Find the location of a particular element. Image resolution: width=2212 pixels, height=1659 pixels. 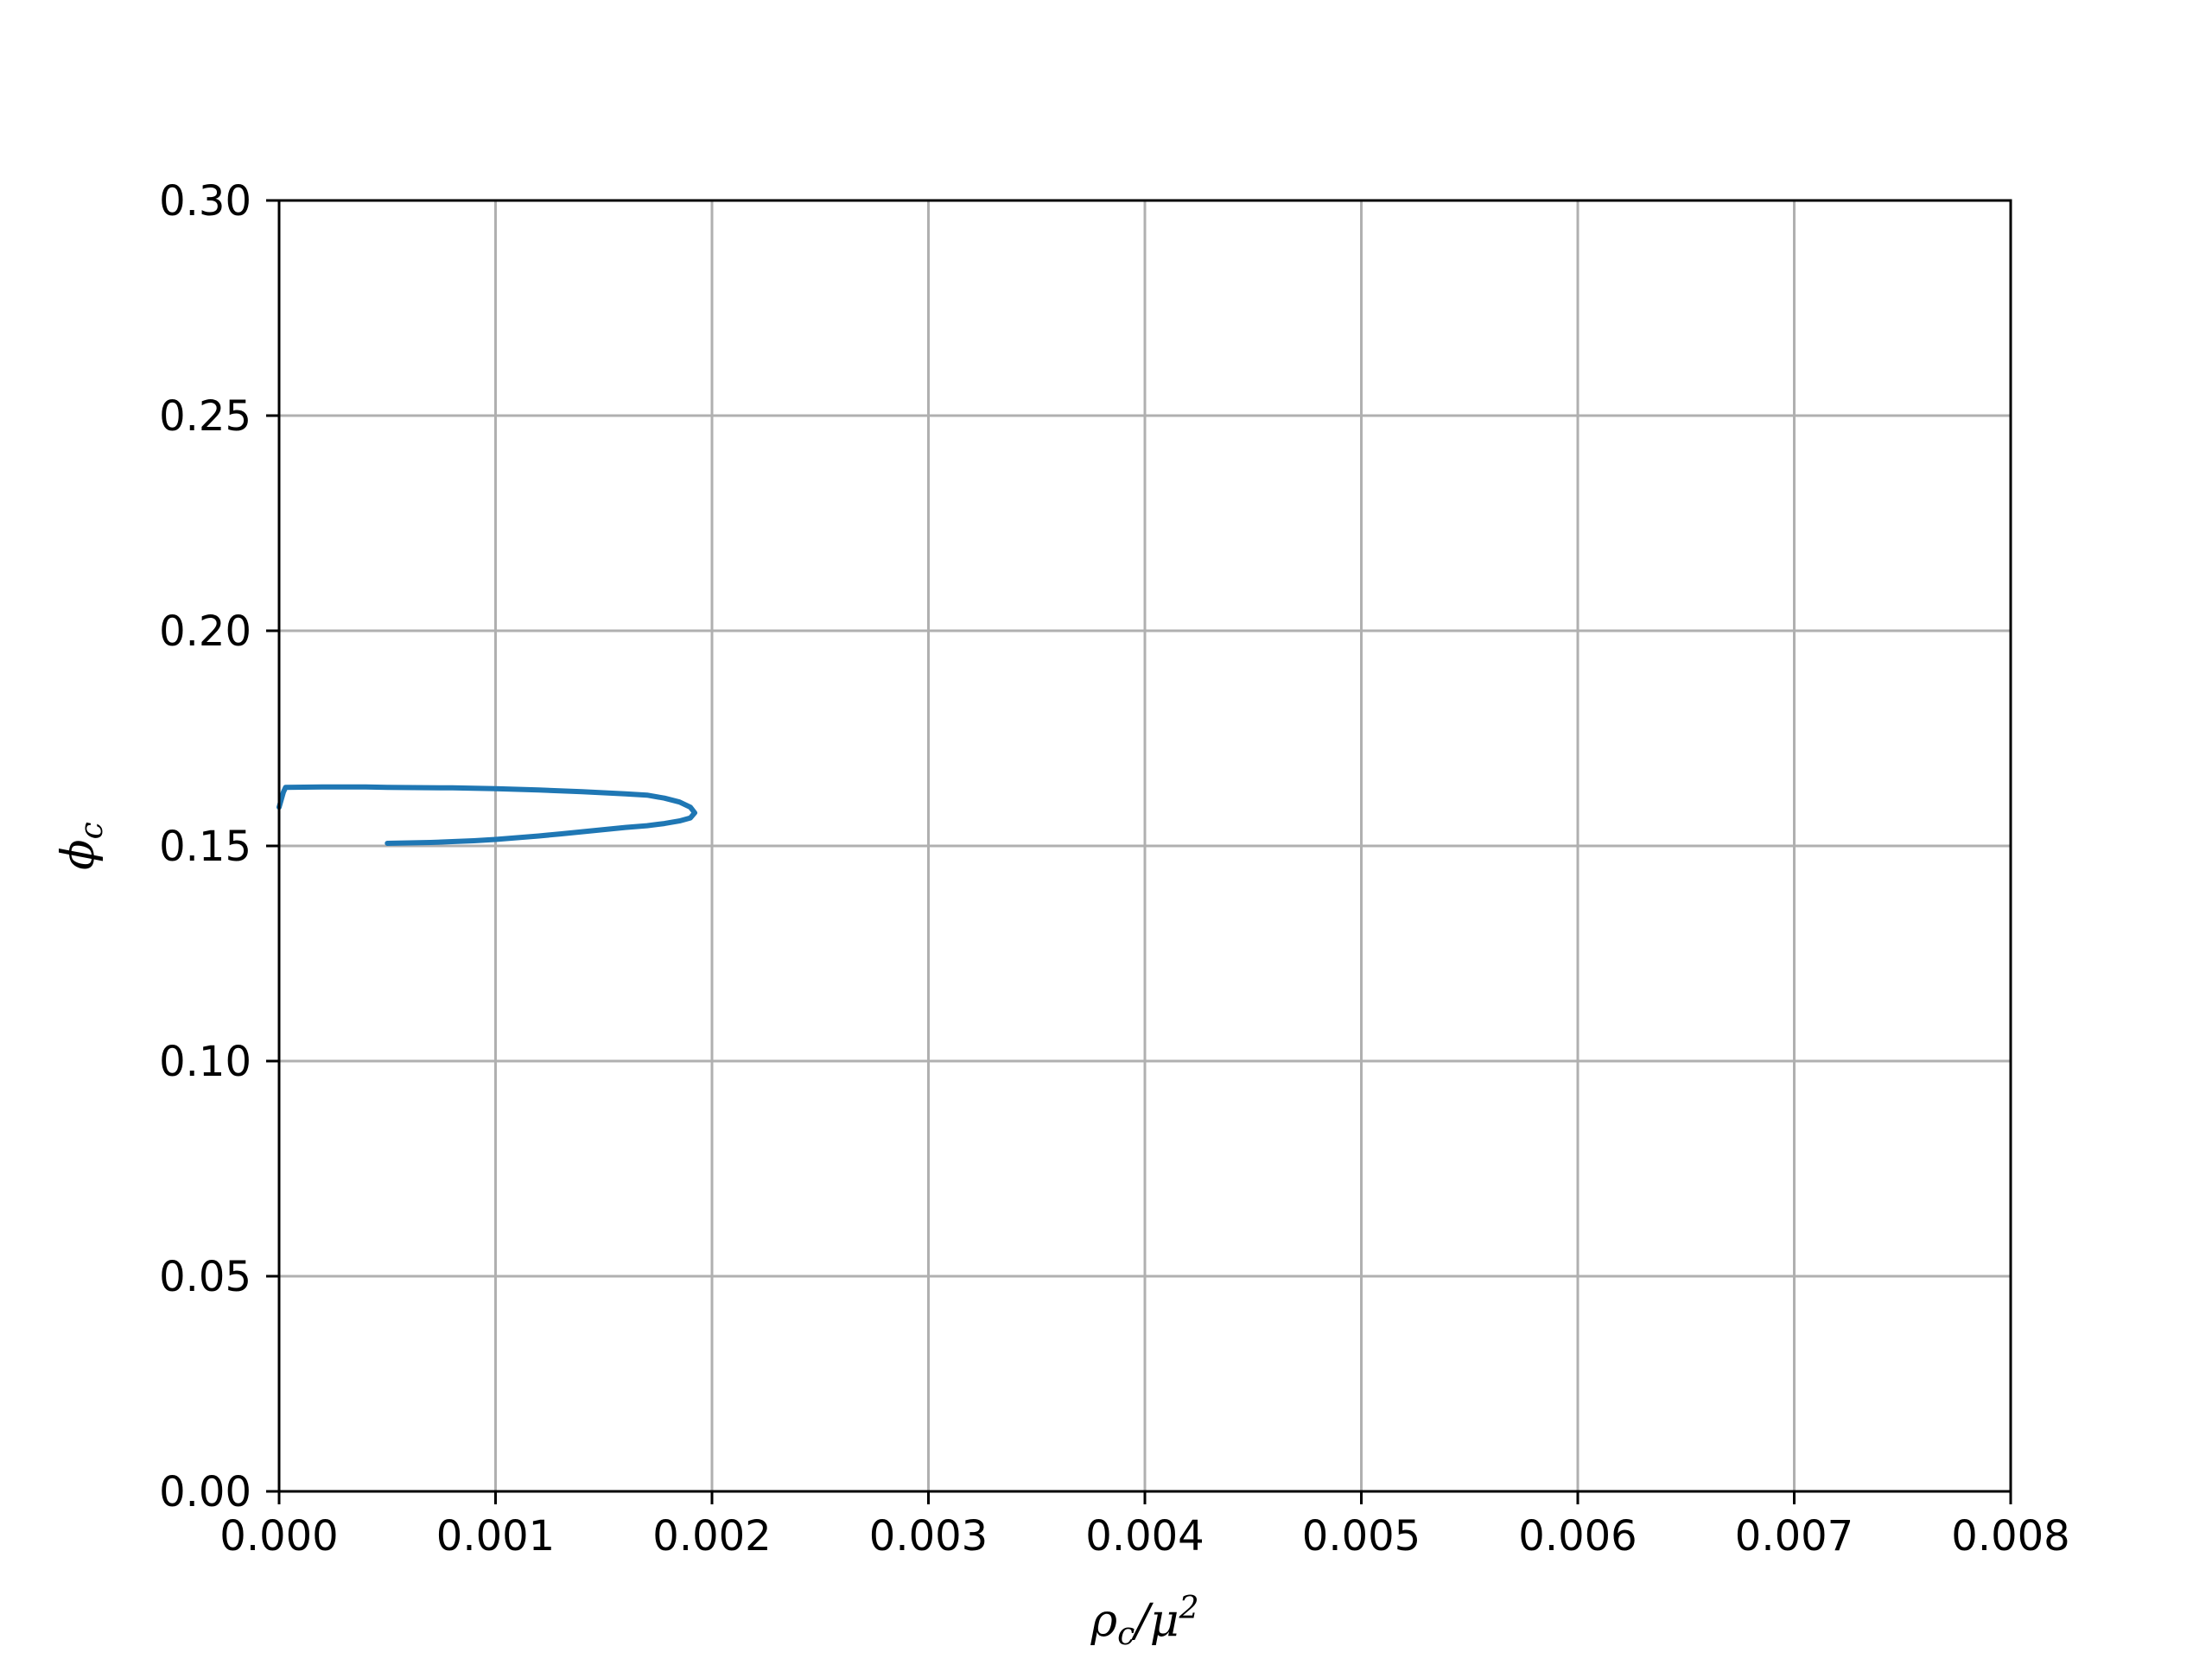

y-tick-label: 0.25 is located at coordinates (205, 416).